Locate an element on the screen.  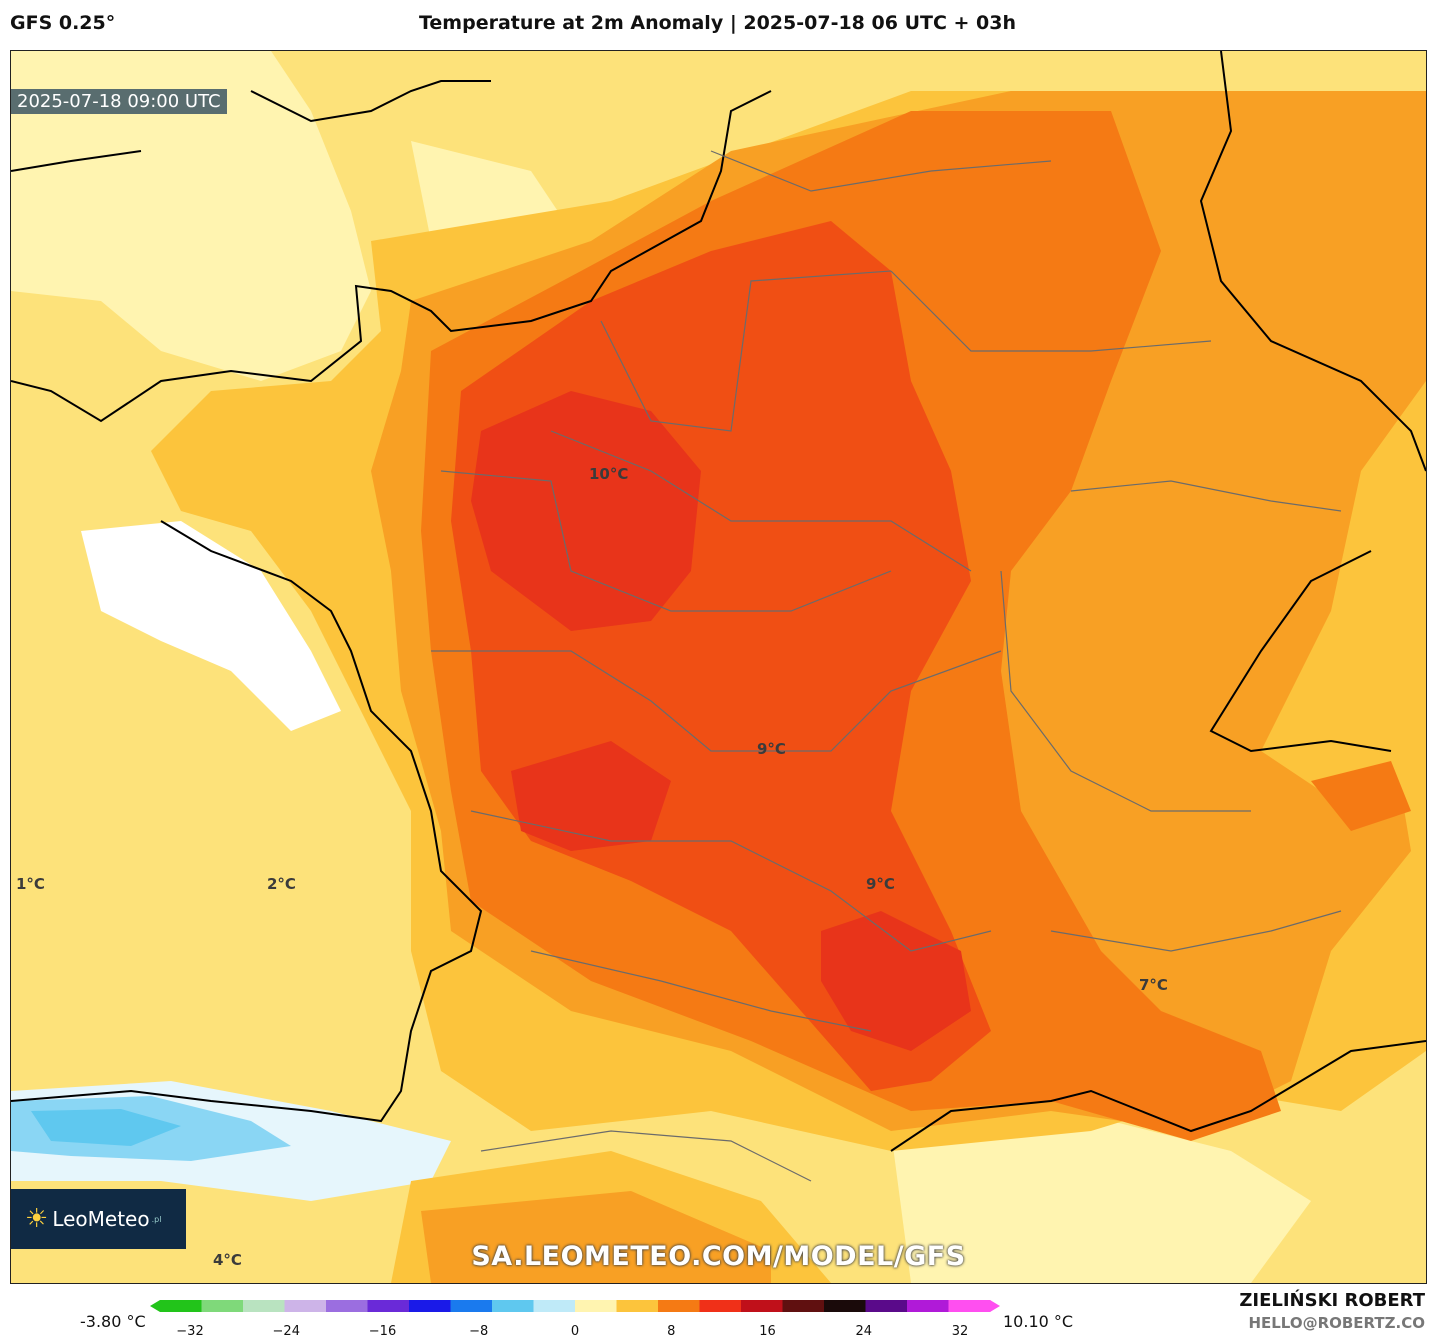
scale-tick-label: 8 is located at coordinates (671, 1331).